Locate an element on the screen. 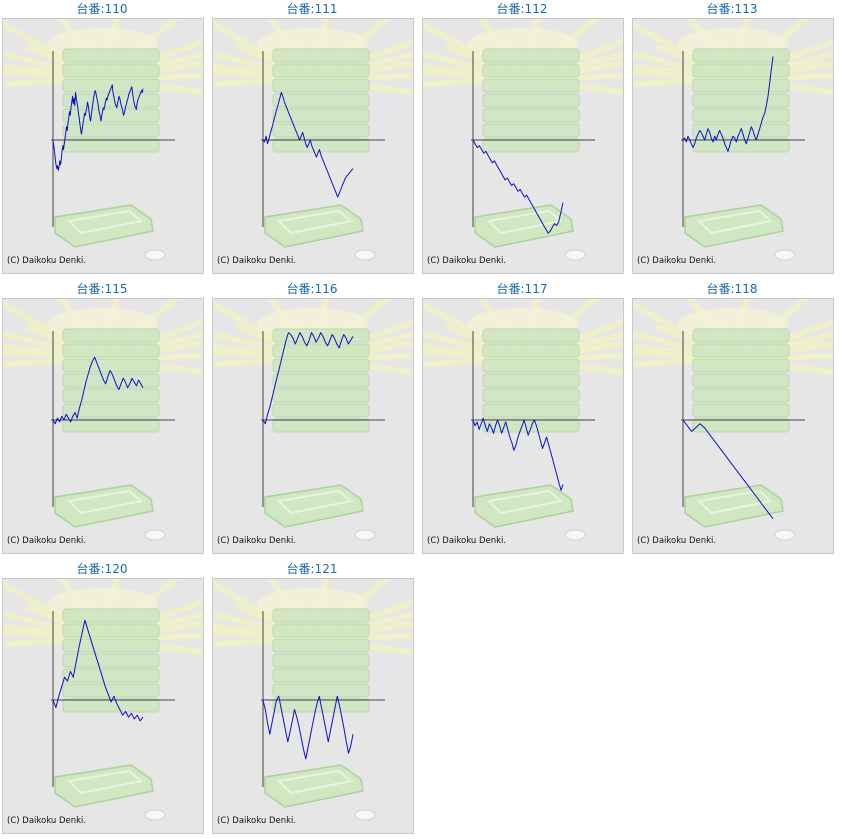 This screenshot has width=842, height=839. chart-panel: 台番:111 (C) Daikoku Denki. is located at coordinates (312, 138).